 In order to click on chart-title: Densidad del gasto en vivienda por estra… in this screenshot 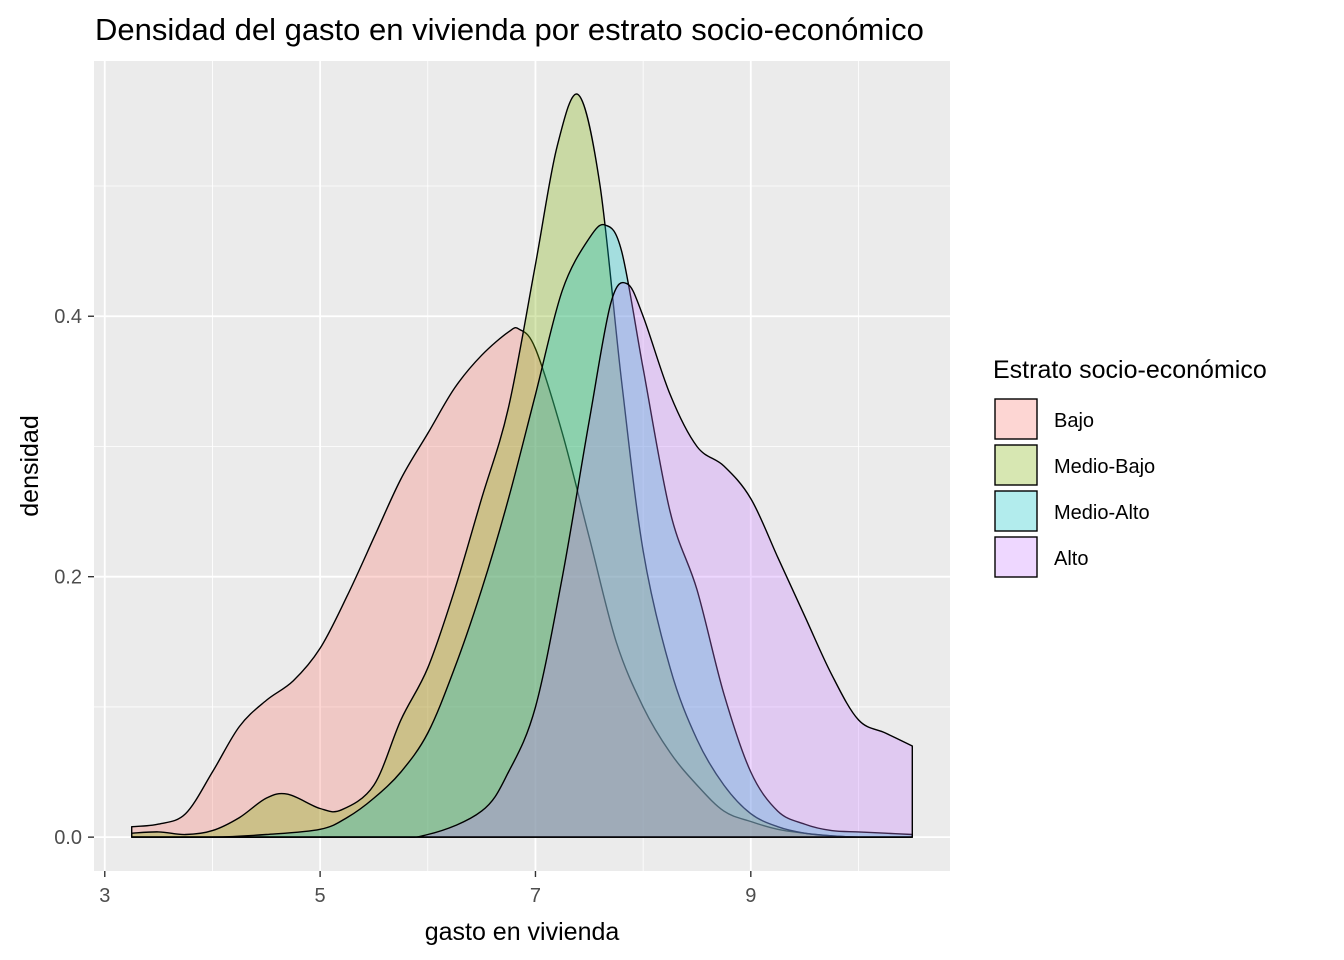, I will do `click(509, 29)`.